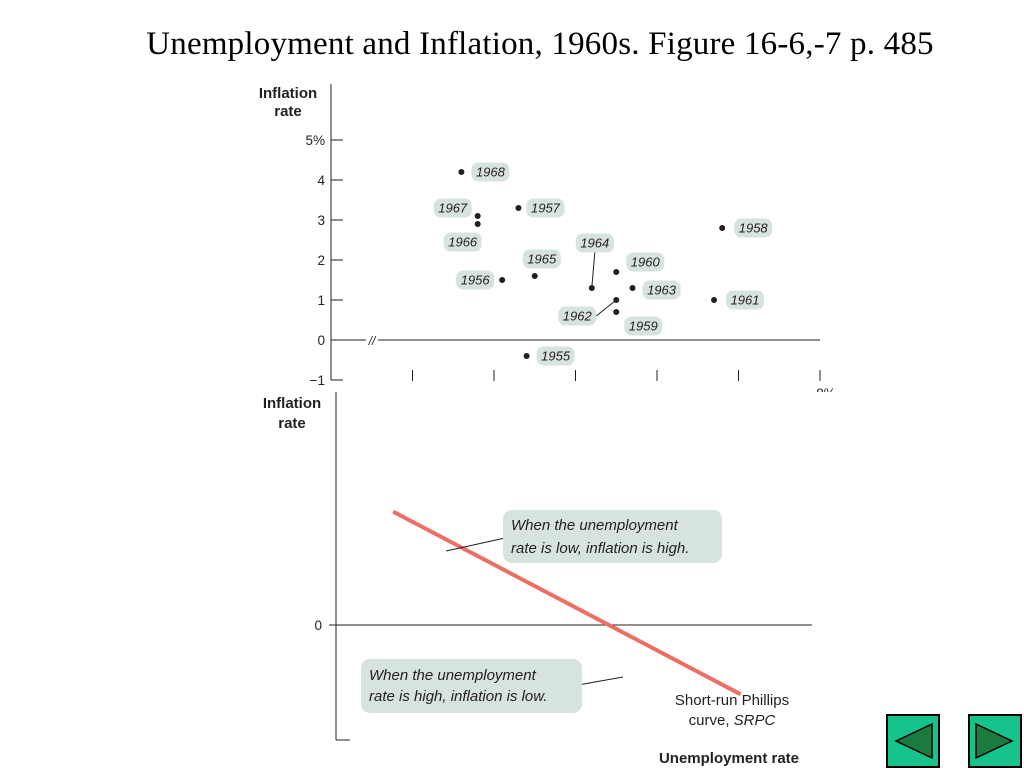  What do you see at coordinates (526, 356) in the screenshot?
I see `data-point-1955` at bounding box center [526, 356].